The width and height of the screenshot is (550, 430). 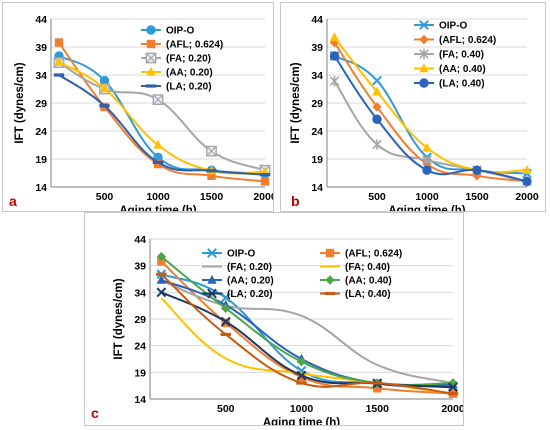 What do you see at coordinates (302, 409) in the screenshot?
I see `x-tick-label-c-2: 1000` at bounding box center [302, 409].